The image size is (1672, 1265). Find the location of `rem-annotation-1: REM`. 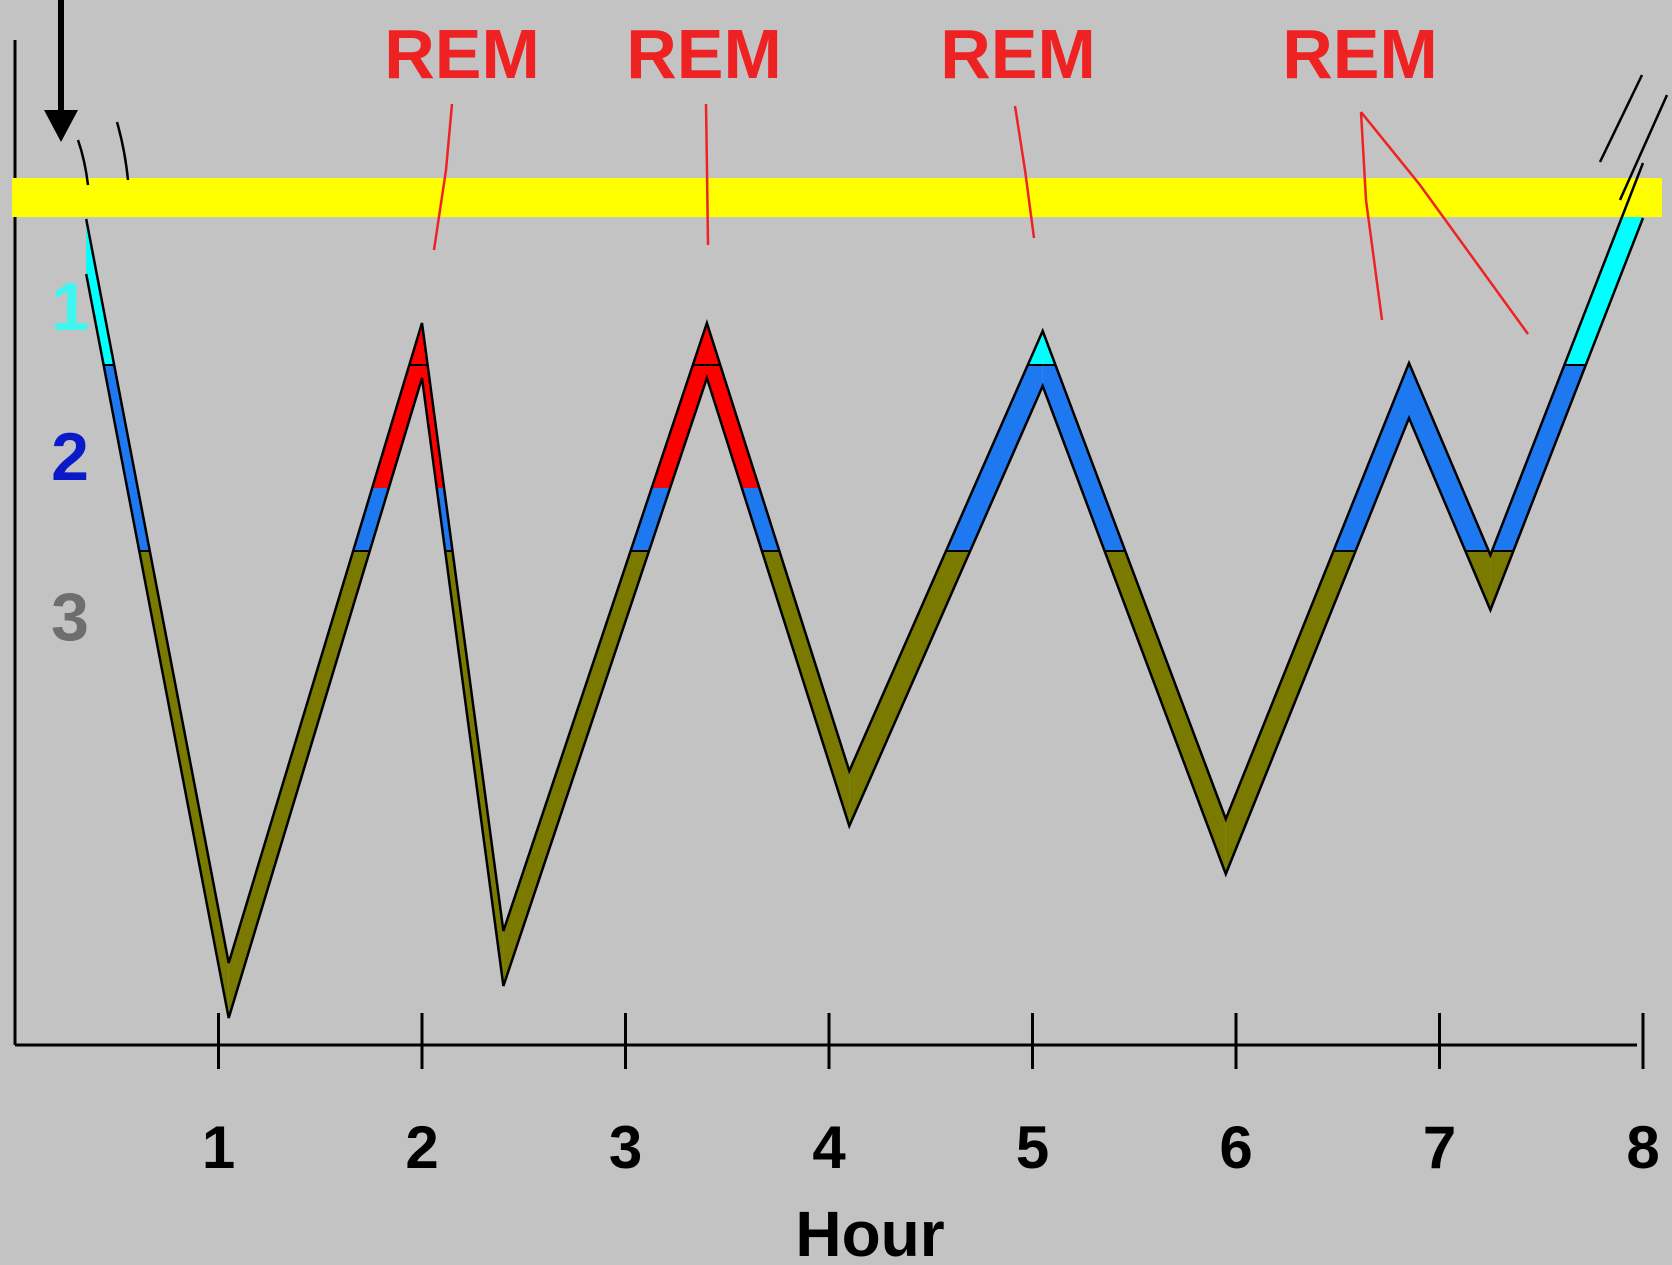

rem-annotation-1: REM is located at coordinates (462, 54).